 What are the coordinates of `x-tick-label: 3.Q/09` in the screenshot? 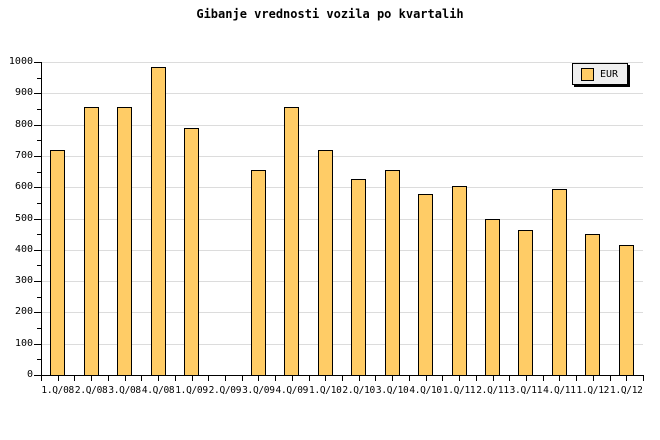 It's located at (258, 390).